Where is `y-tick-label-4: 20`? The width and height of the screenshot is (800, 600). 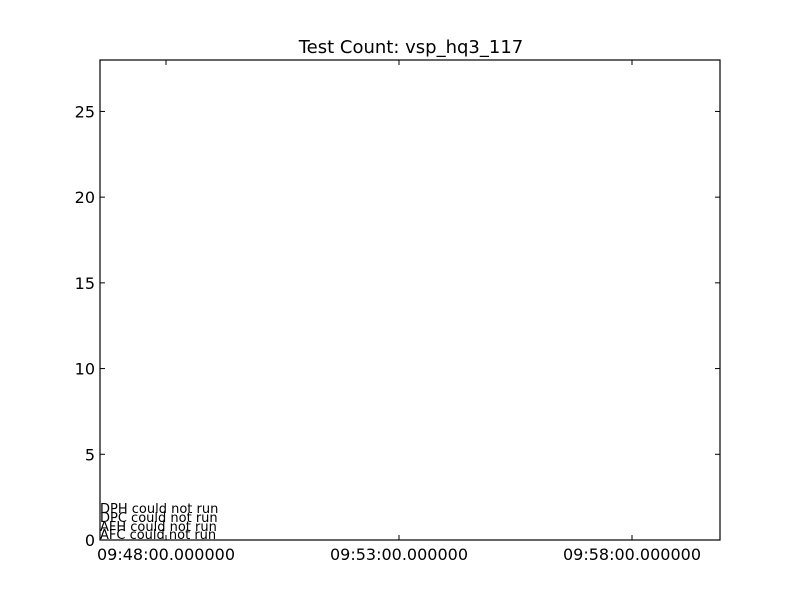 y-tick-label-4: 20 is located at coordinates (85, 197).